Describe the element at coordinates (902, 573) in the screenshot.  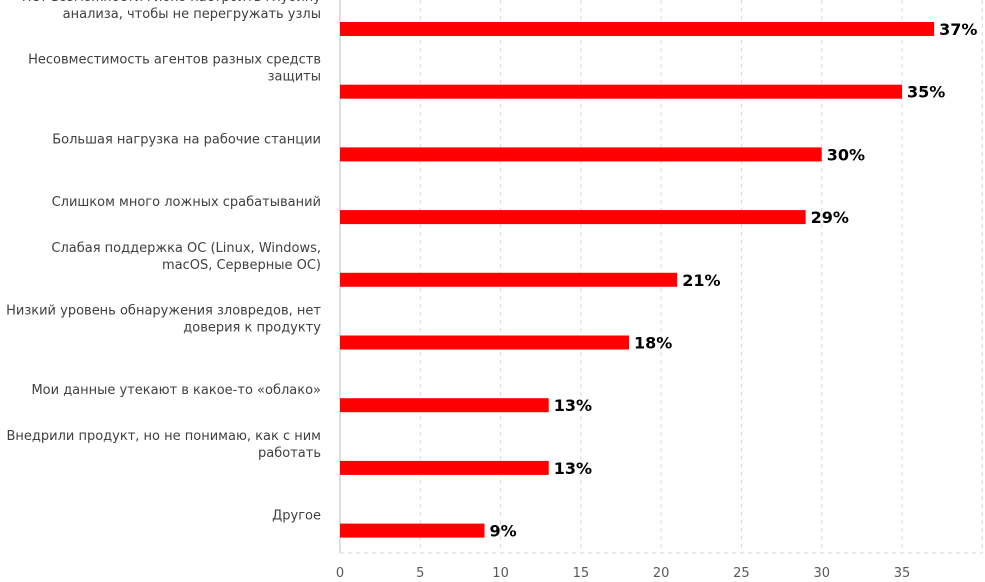
I see `x-tick-label: 35` at that location.